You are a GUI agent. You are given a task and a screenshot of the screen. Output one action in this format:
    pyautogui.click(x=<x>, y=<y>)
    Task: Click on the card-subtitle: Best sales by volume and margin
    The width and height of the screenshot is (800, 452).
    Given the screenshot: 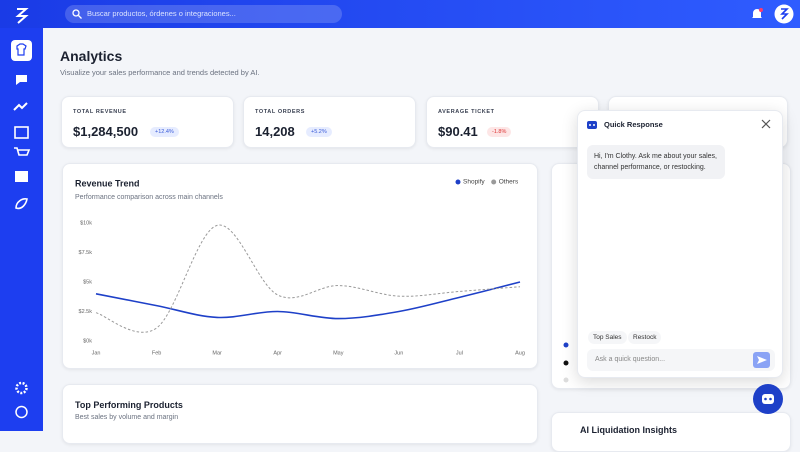 What is the action you would take?
    pyautogui.click(x=127, y=417)
    